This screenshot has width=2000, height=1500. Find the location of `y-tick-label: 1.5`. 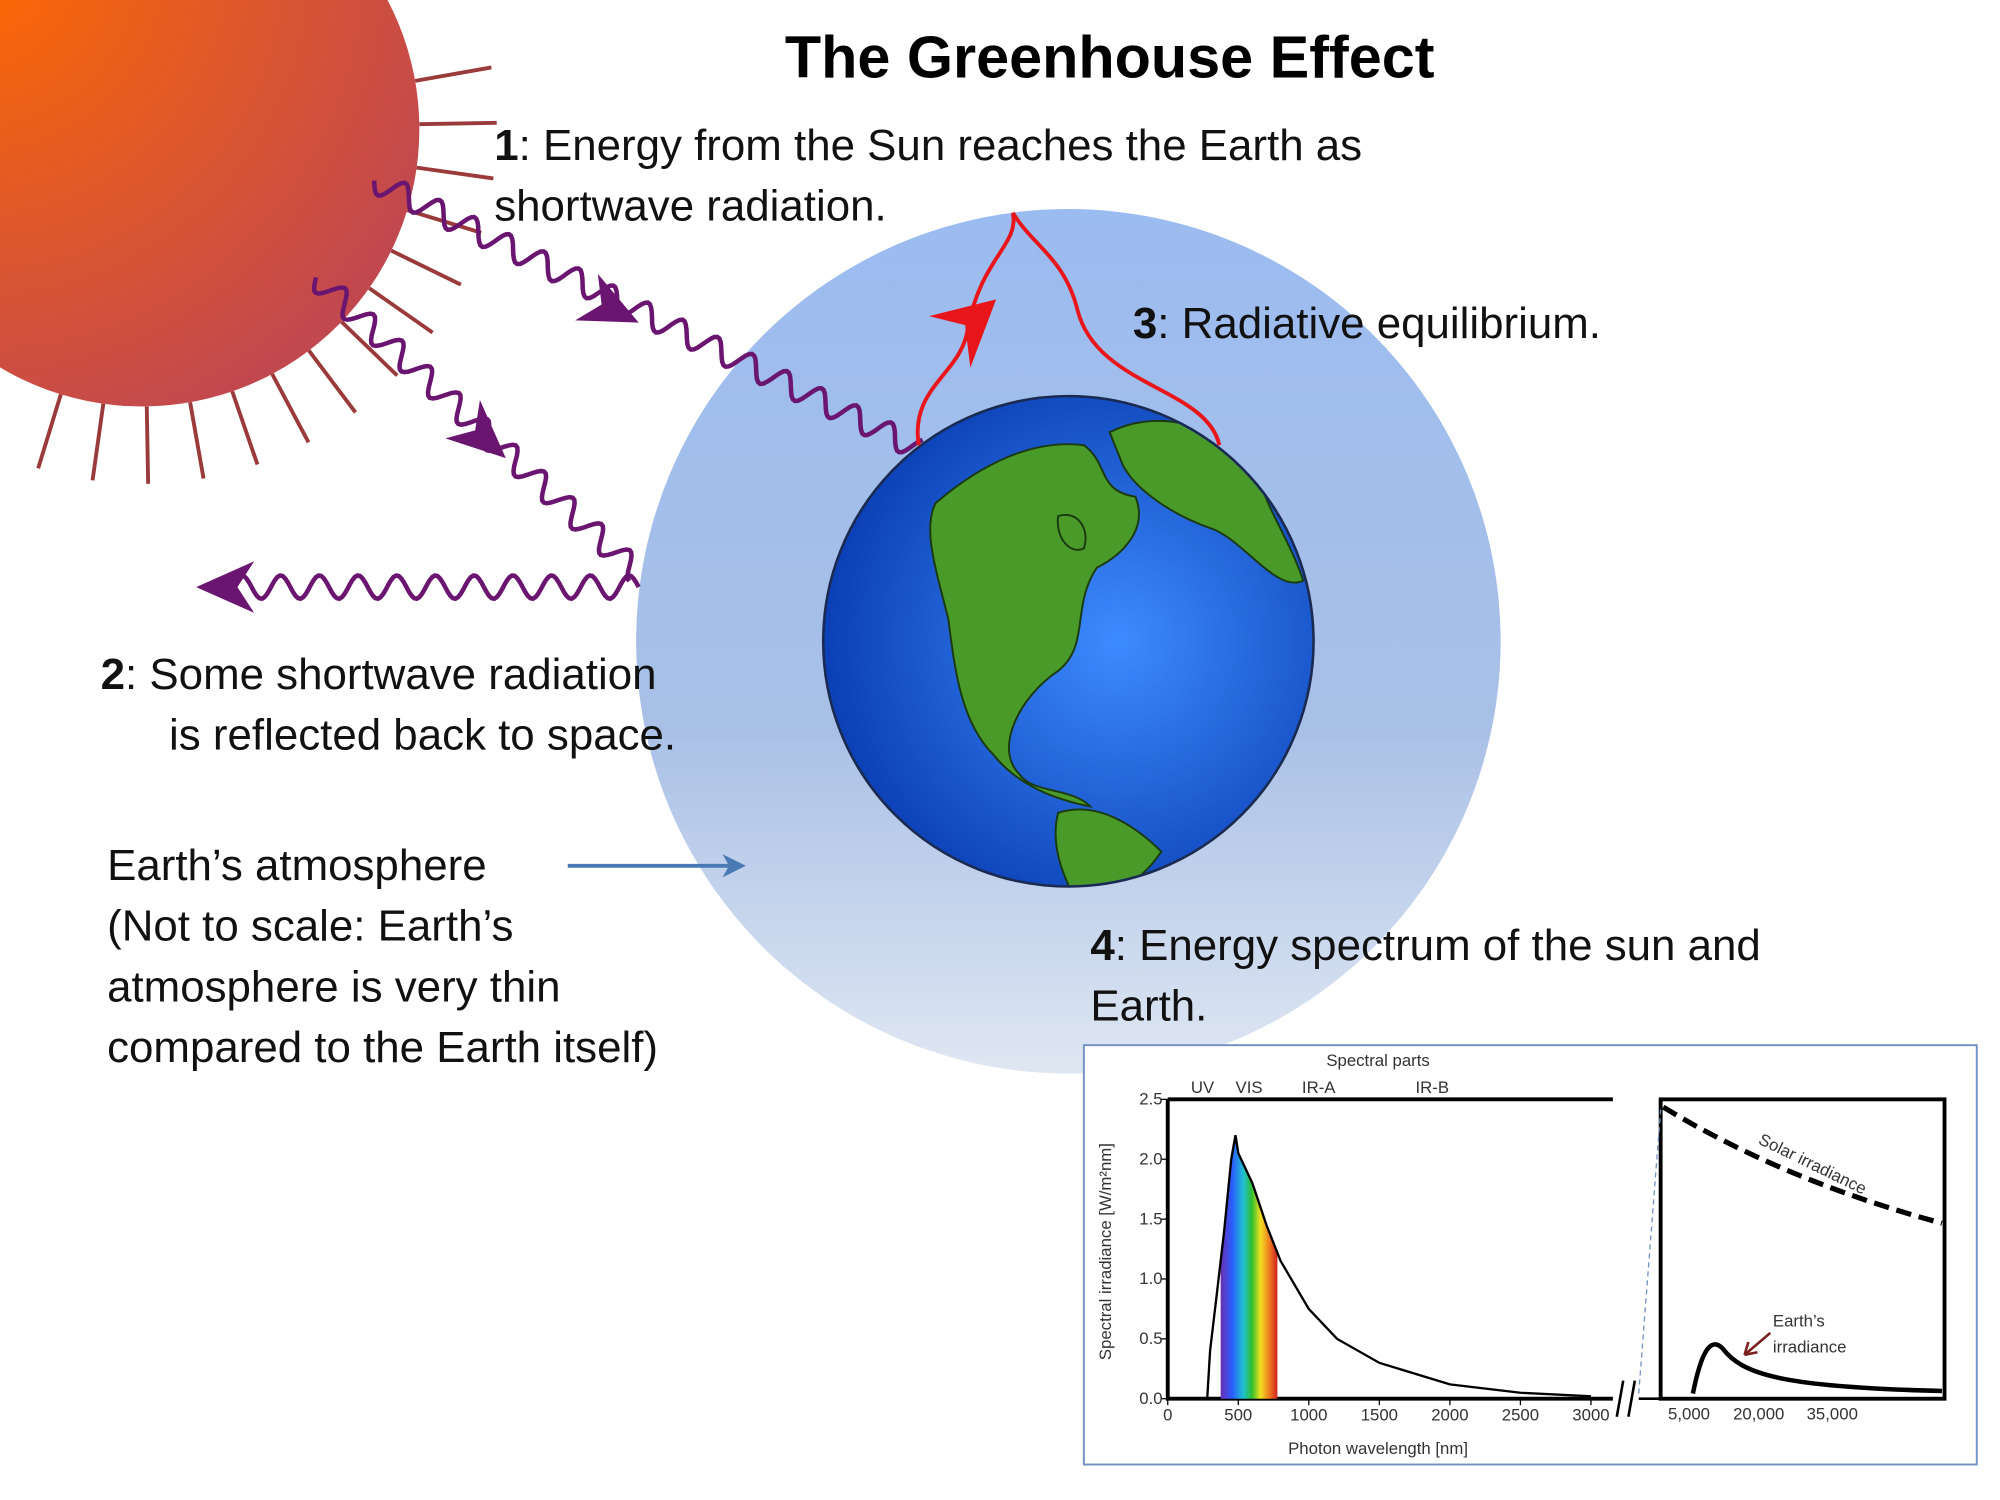

y-tick-label: 1.5 is located at coordinates (1150, 1218).